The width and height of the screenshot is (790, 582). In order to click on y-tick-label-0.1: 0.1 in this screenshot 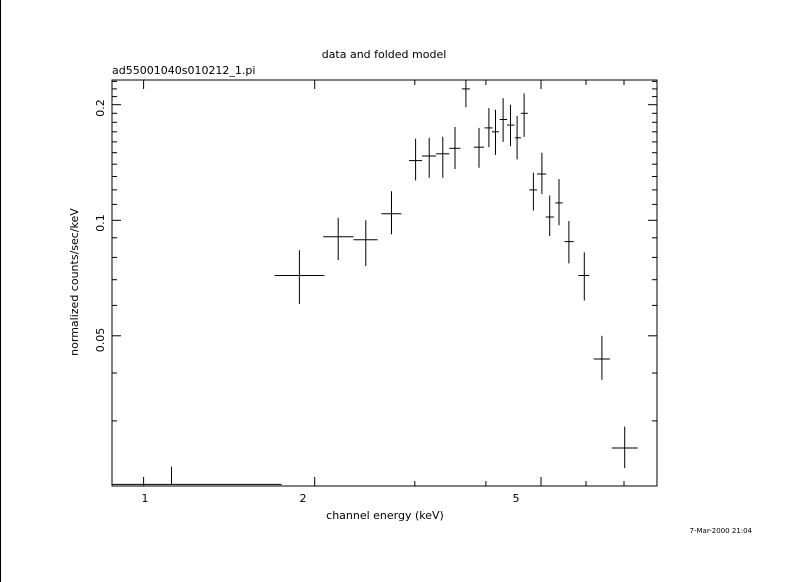, I will do `click(100, 223)`.